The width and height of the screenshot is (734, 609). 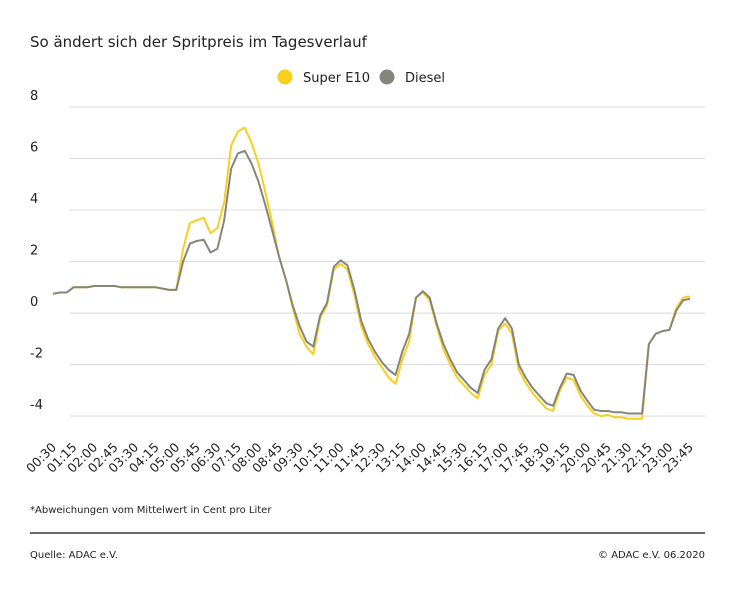 I want to click on legend-label: Diesel, so click(x=425, y=78).